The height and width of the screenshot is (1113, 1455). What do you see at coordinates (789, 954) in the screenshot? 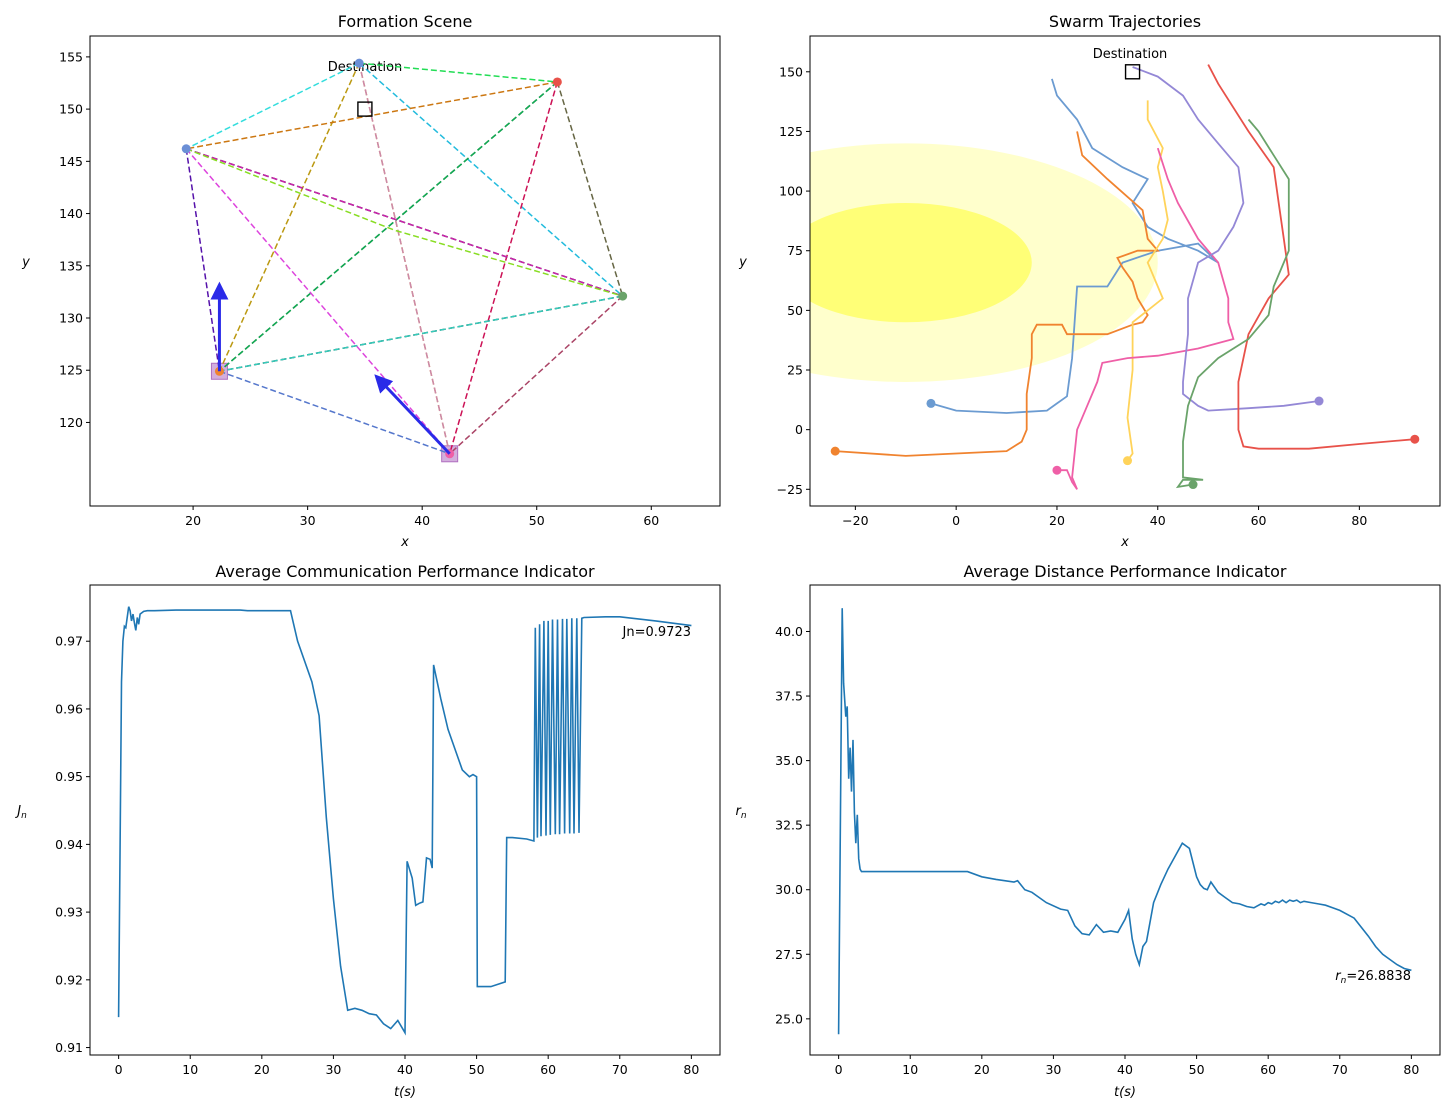
I see `y-tick-label: 27.5` at bounding box center [789, 954].